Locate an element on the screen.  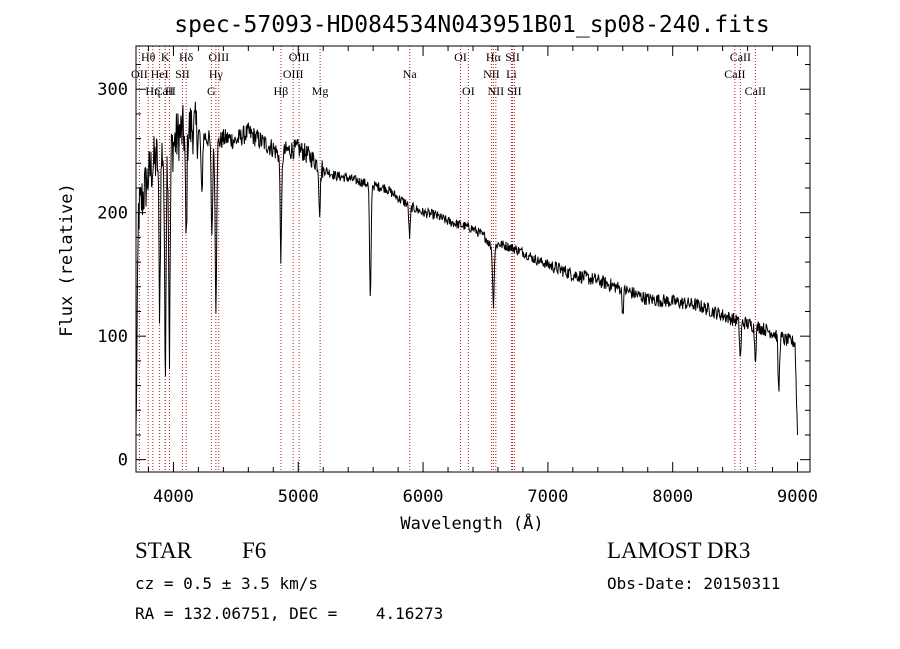
line-marker-label: Na is located at coordinates (410, 74).